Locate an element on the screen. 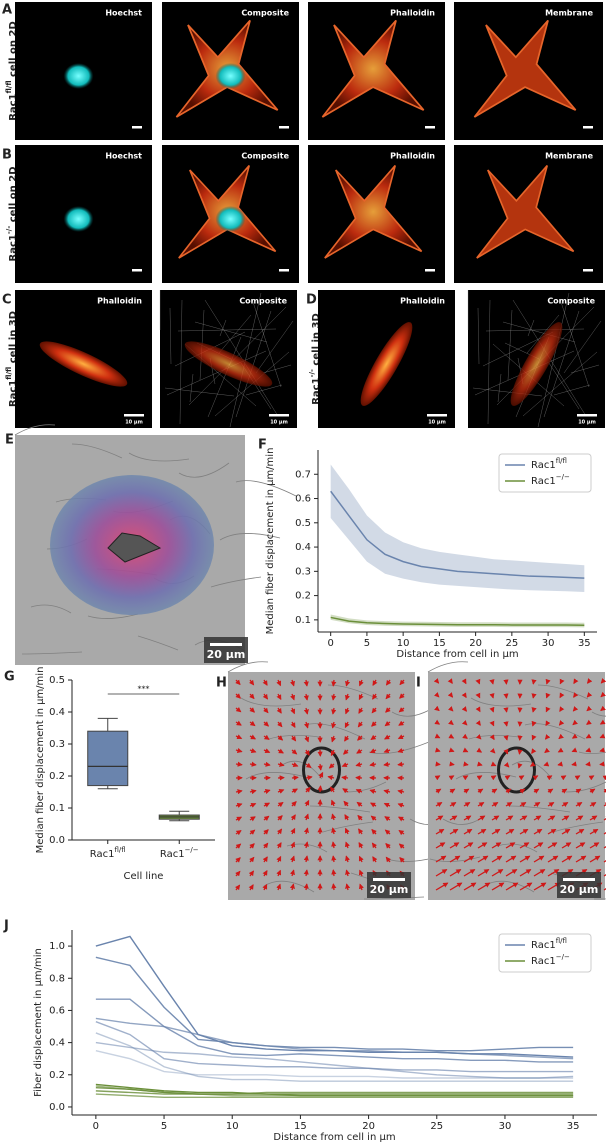 This screenshot has width=606, height=1143. panel-letter: J is located at coordinates (6, 926).